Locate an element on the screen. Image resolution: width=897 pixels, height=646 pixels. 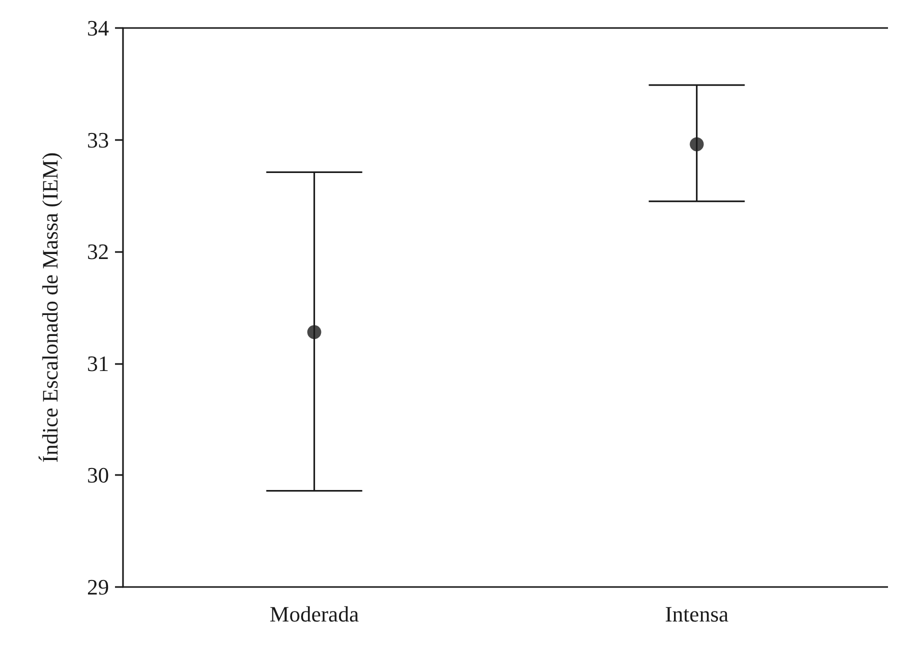
y-tick-label: 33 is located at coordinates (98, 139).